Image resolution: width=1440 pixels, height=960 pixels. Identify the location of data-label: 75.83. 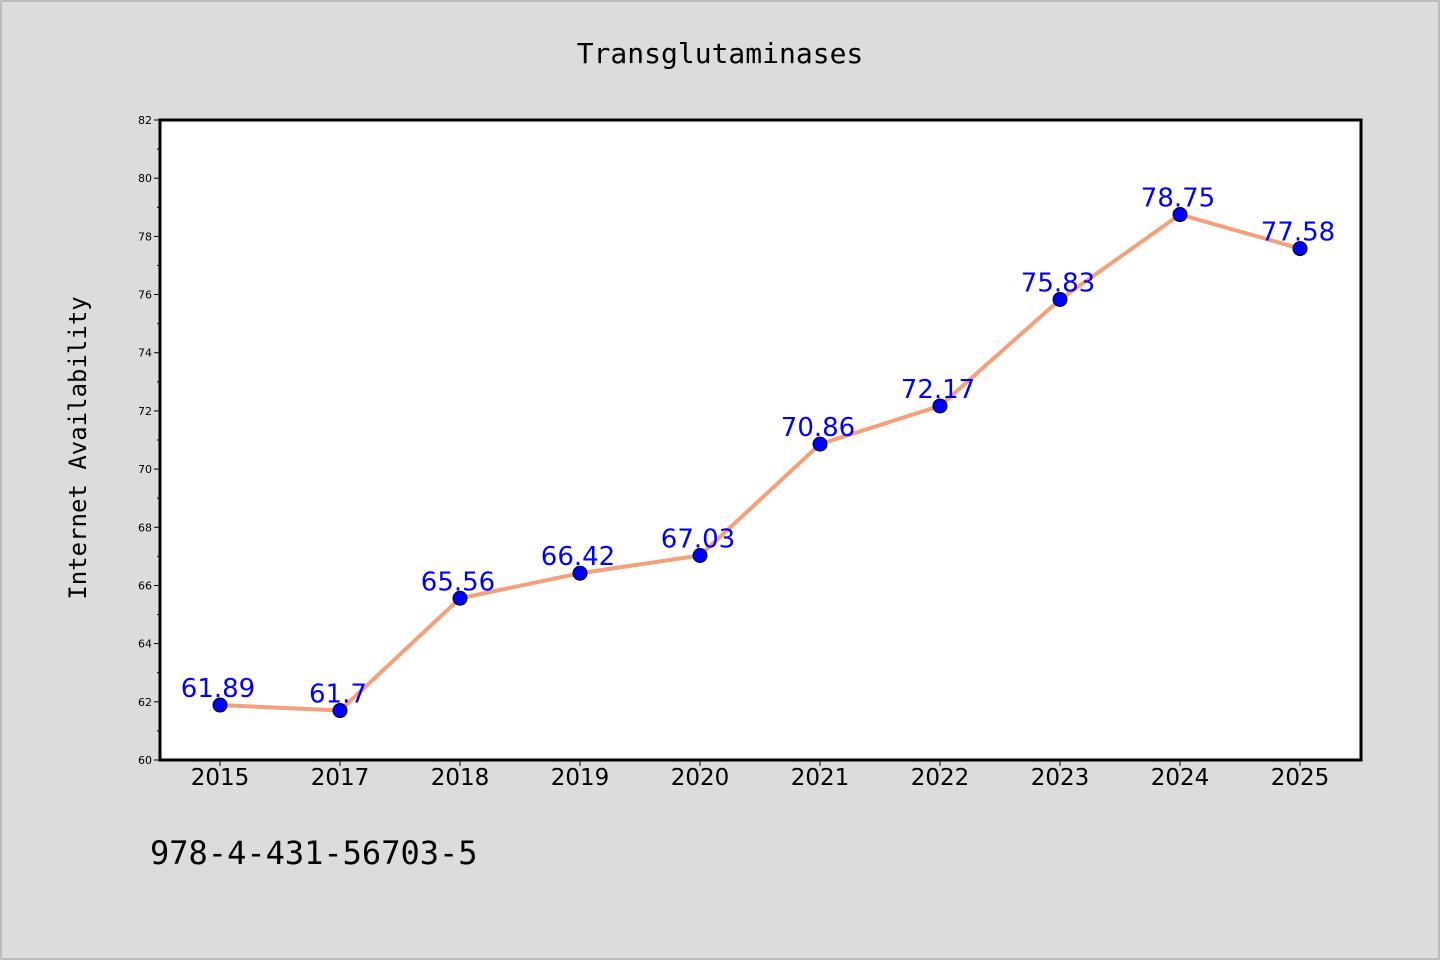
(1058, 283).